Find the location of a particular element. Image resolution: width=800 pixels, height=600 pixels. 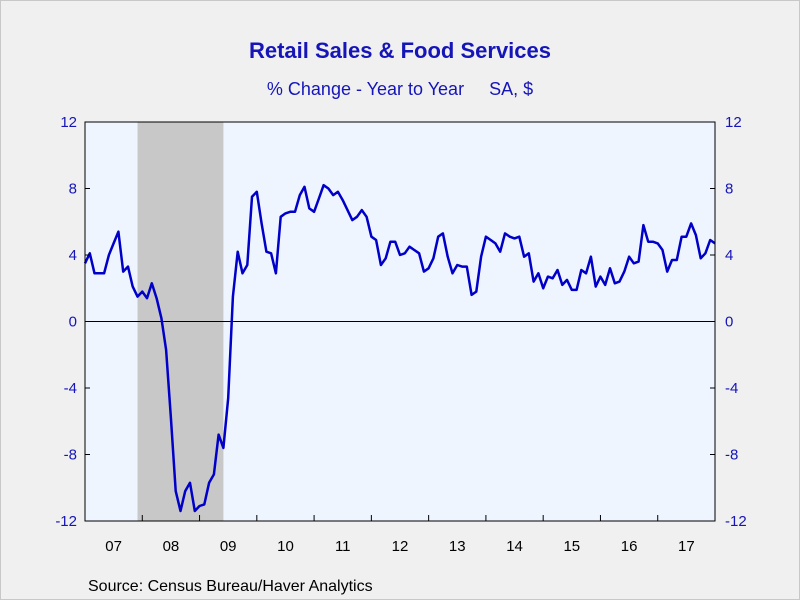

y-tick-label-left: 0 is located at coordinates (73, 322).